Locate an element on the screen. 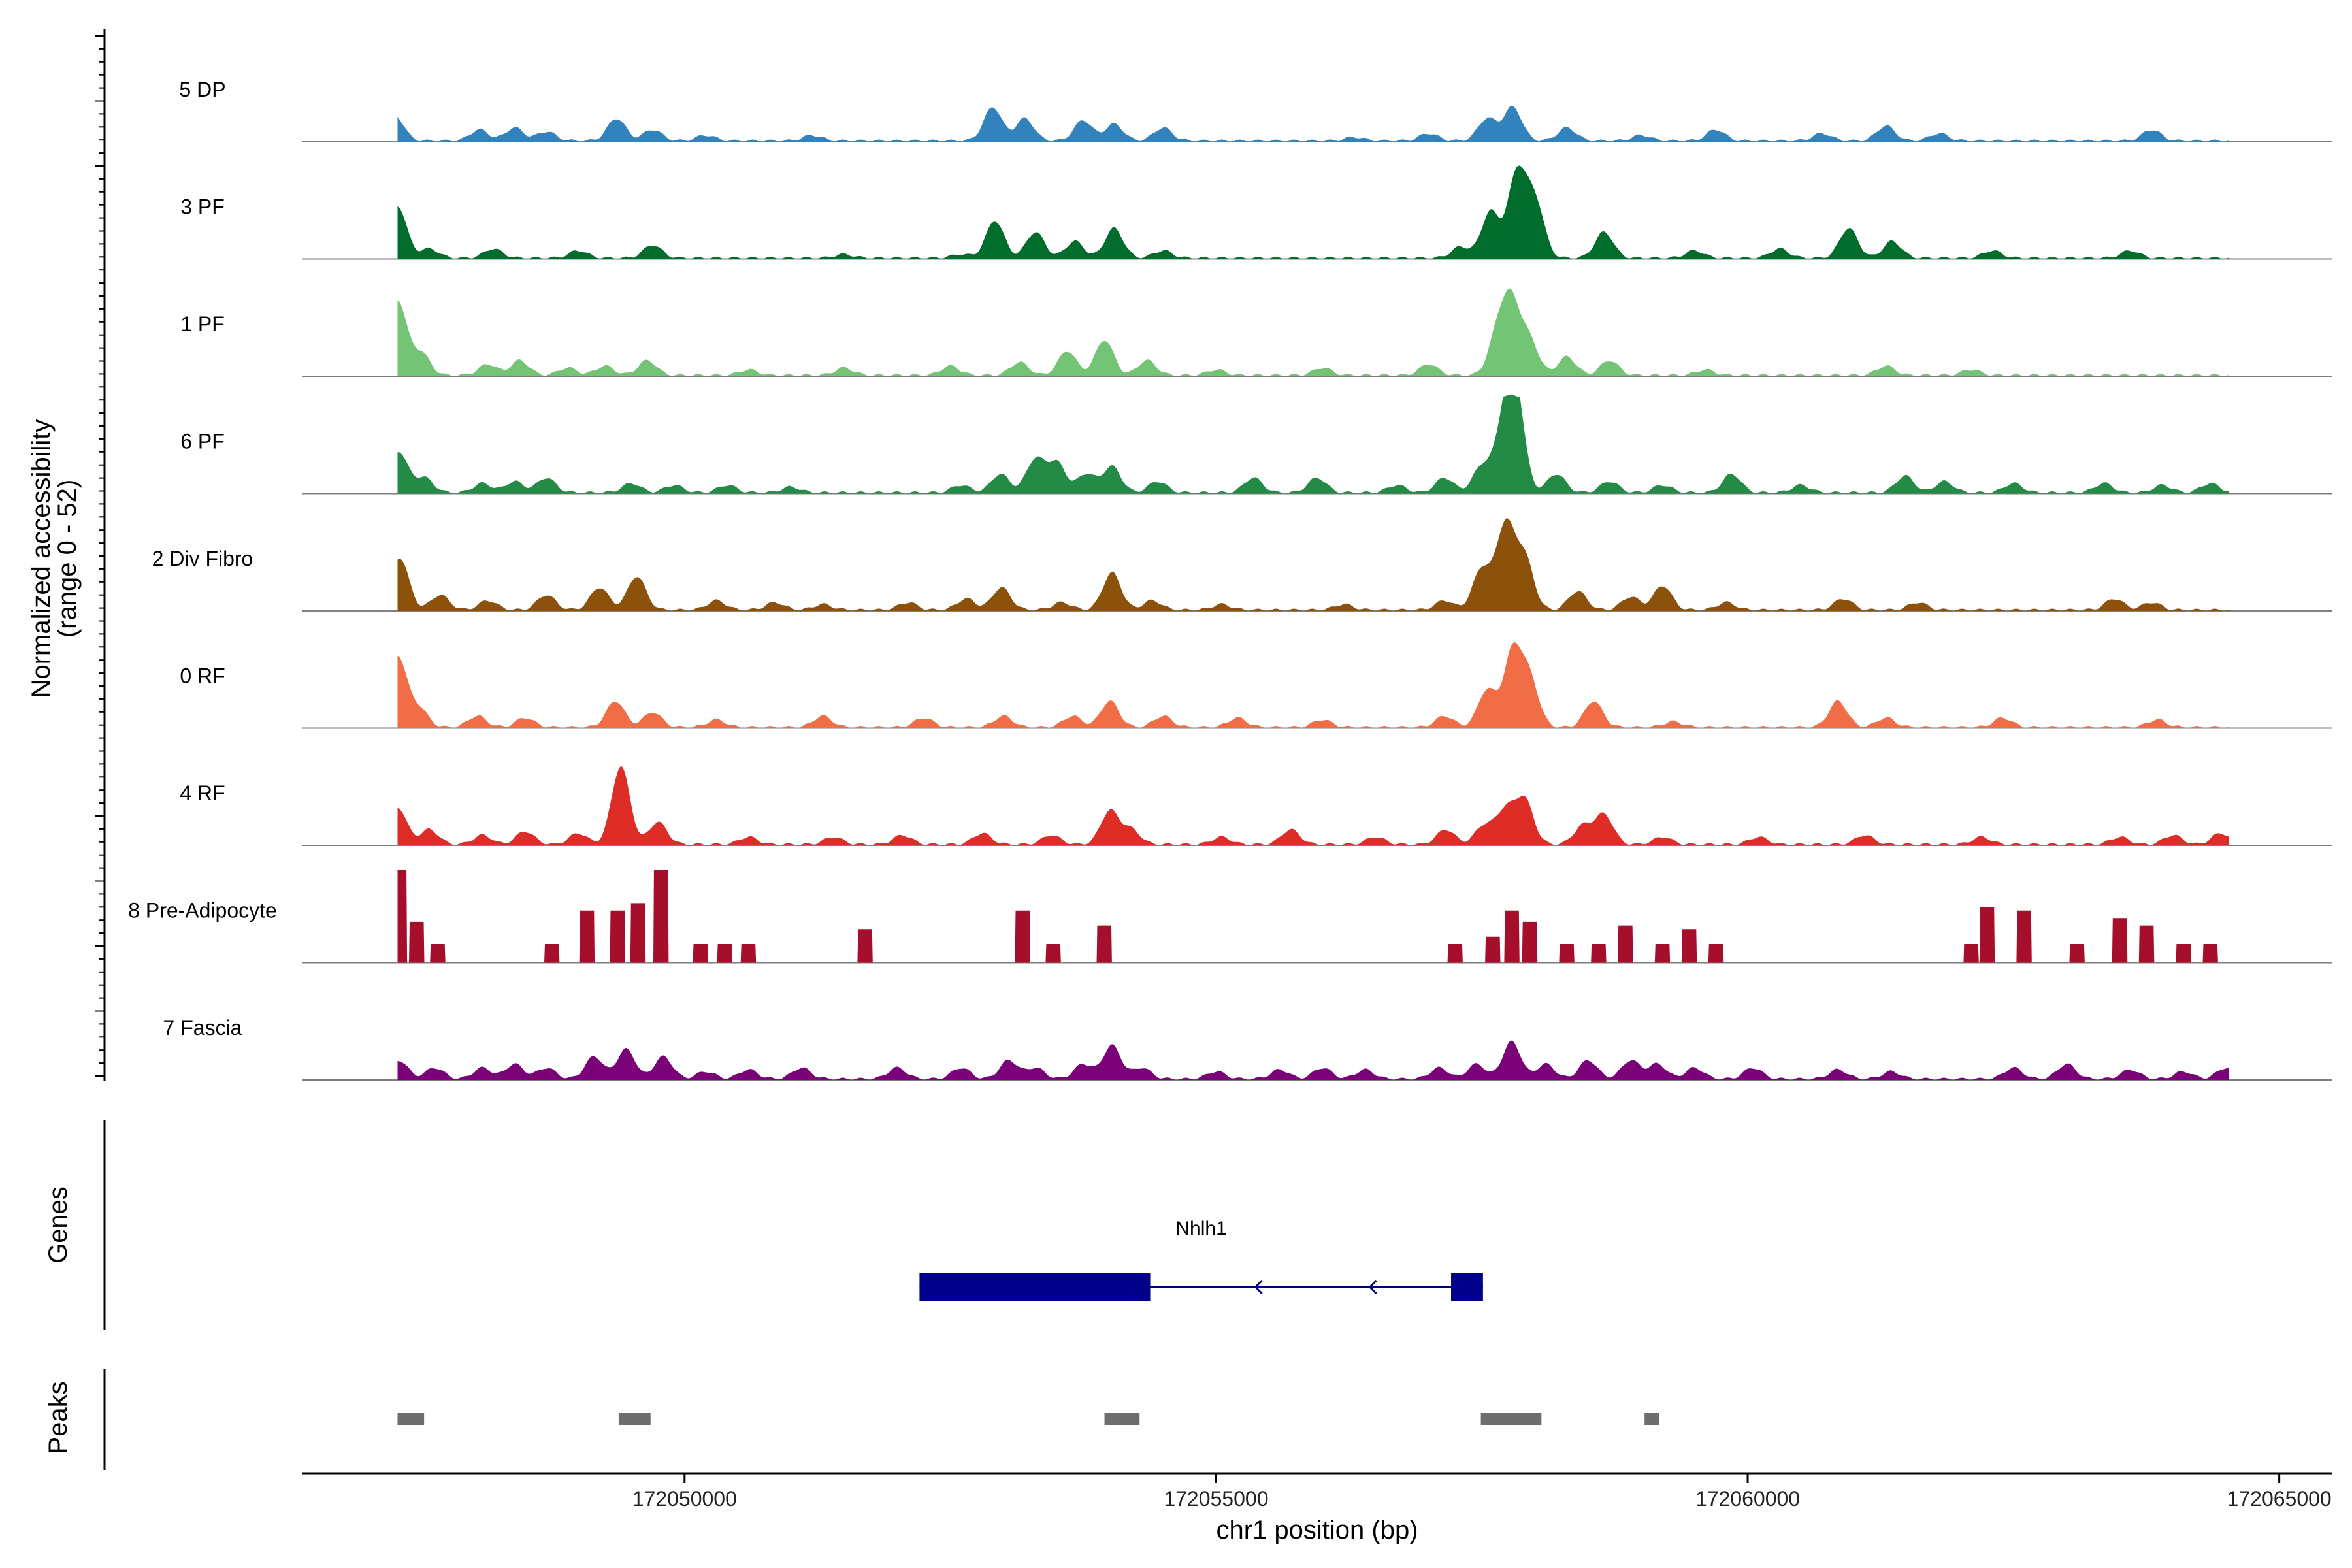 The height and width of the screenshot is (1568, 2352). y-axis: Normalized accessibility (range 0 - 52) is located at coordinates (66, 555).